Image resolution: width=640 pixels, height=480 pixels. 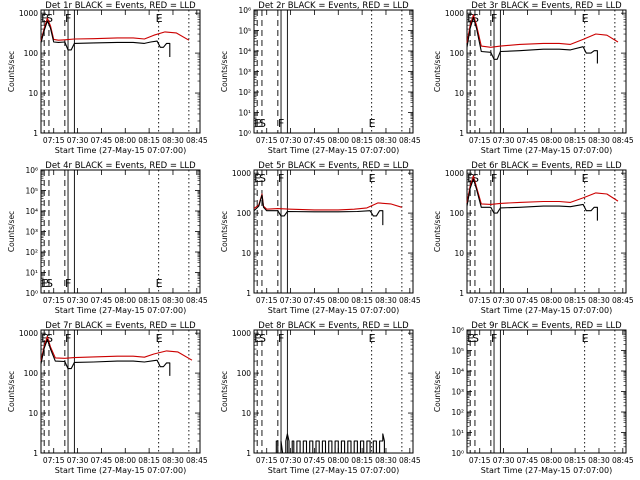 What do you see at coordinates (457, 330) in the screenshot?
I see `y-tick-label: 10⁶` at bounding box center [457, 330].